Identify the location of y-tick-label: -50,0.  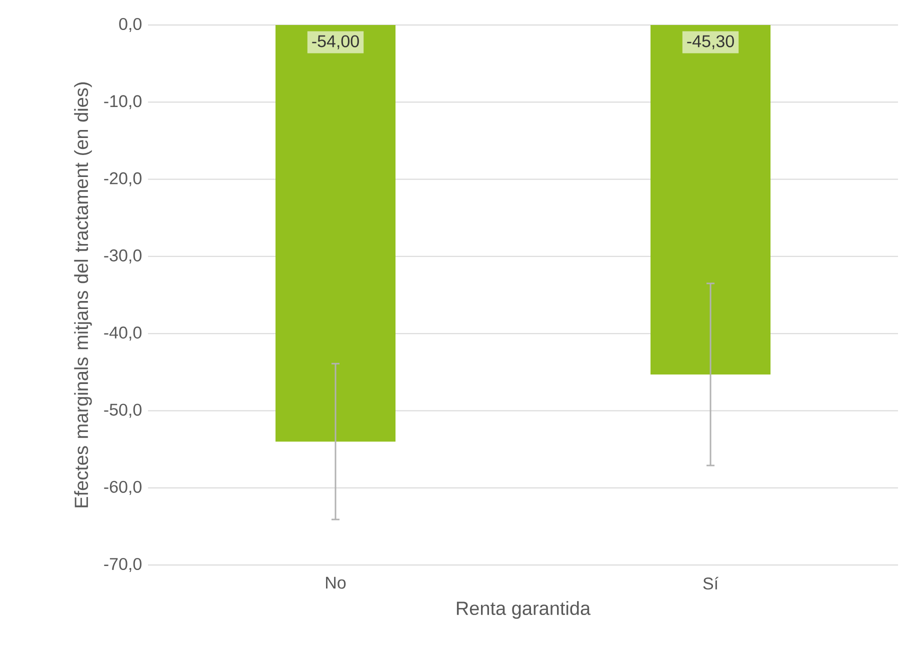
(123, 411).